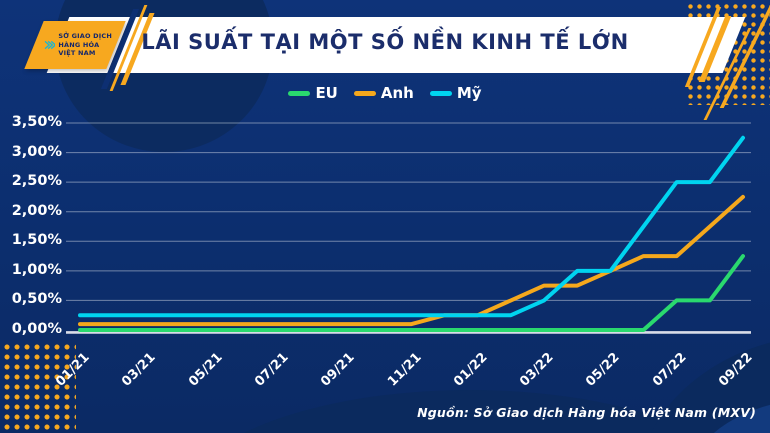  I want to click on mxv-logo-card: SỞ GIAO DỊCH HÀNG HÓA VIỆT NAM, so click(75, 45).